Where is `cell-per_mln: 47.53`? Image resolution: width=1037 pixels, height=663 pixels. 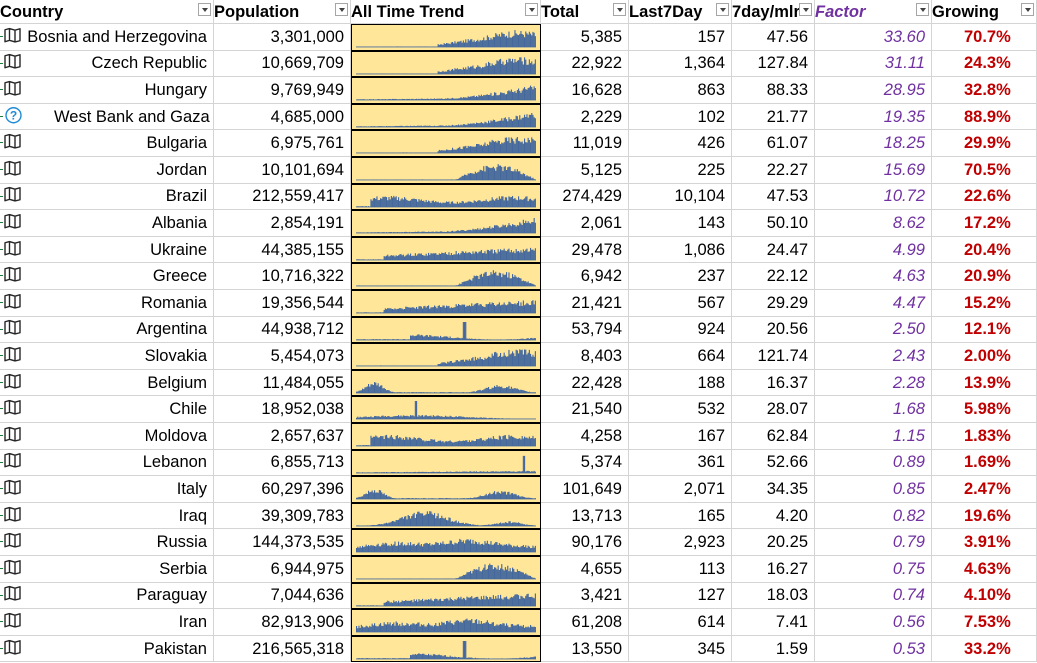 cell-per_mln: 47.53 is located at coordinates (773, 197).